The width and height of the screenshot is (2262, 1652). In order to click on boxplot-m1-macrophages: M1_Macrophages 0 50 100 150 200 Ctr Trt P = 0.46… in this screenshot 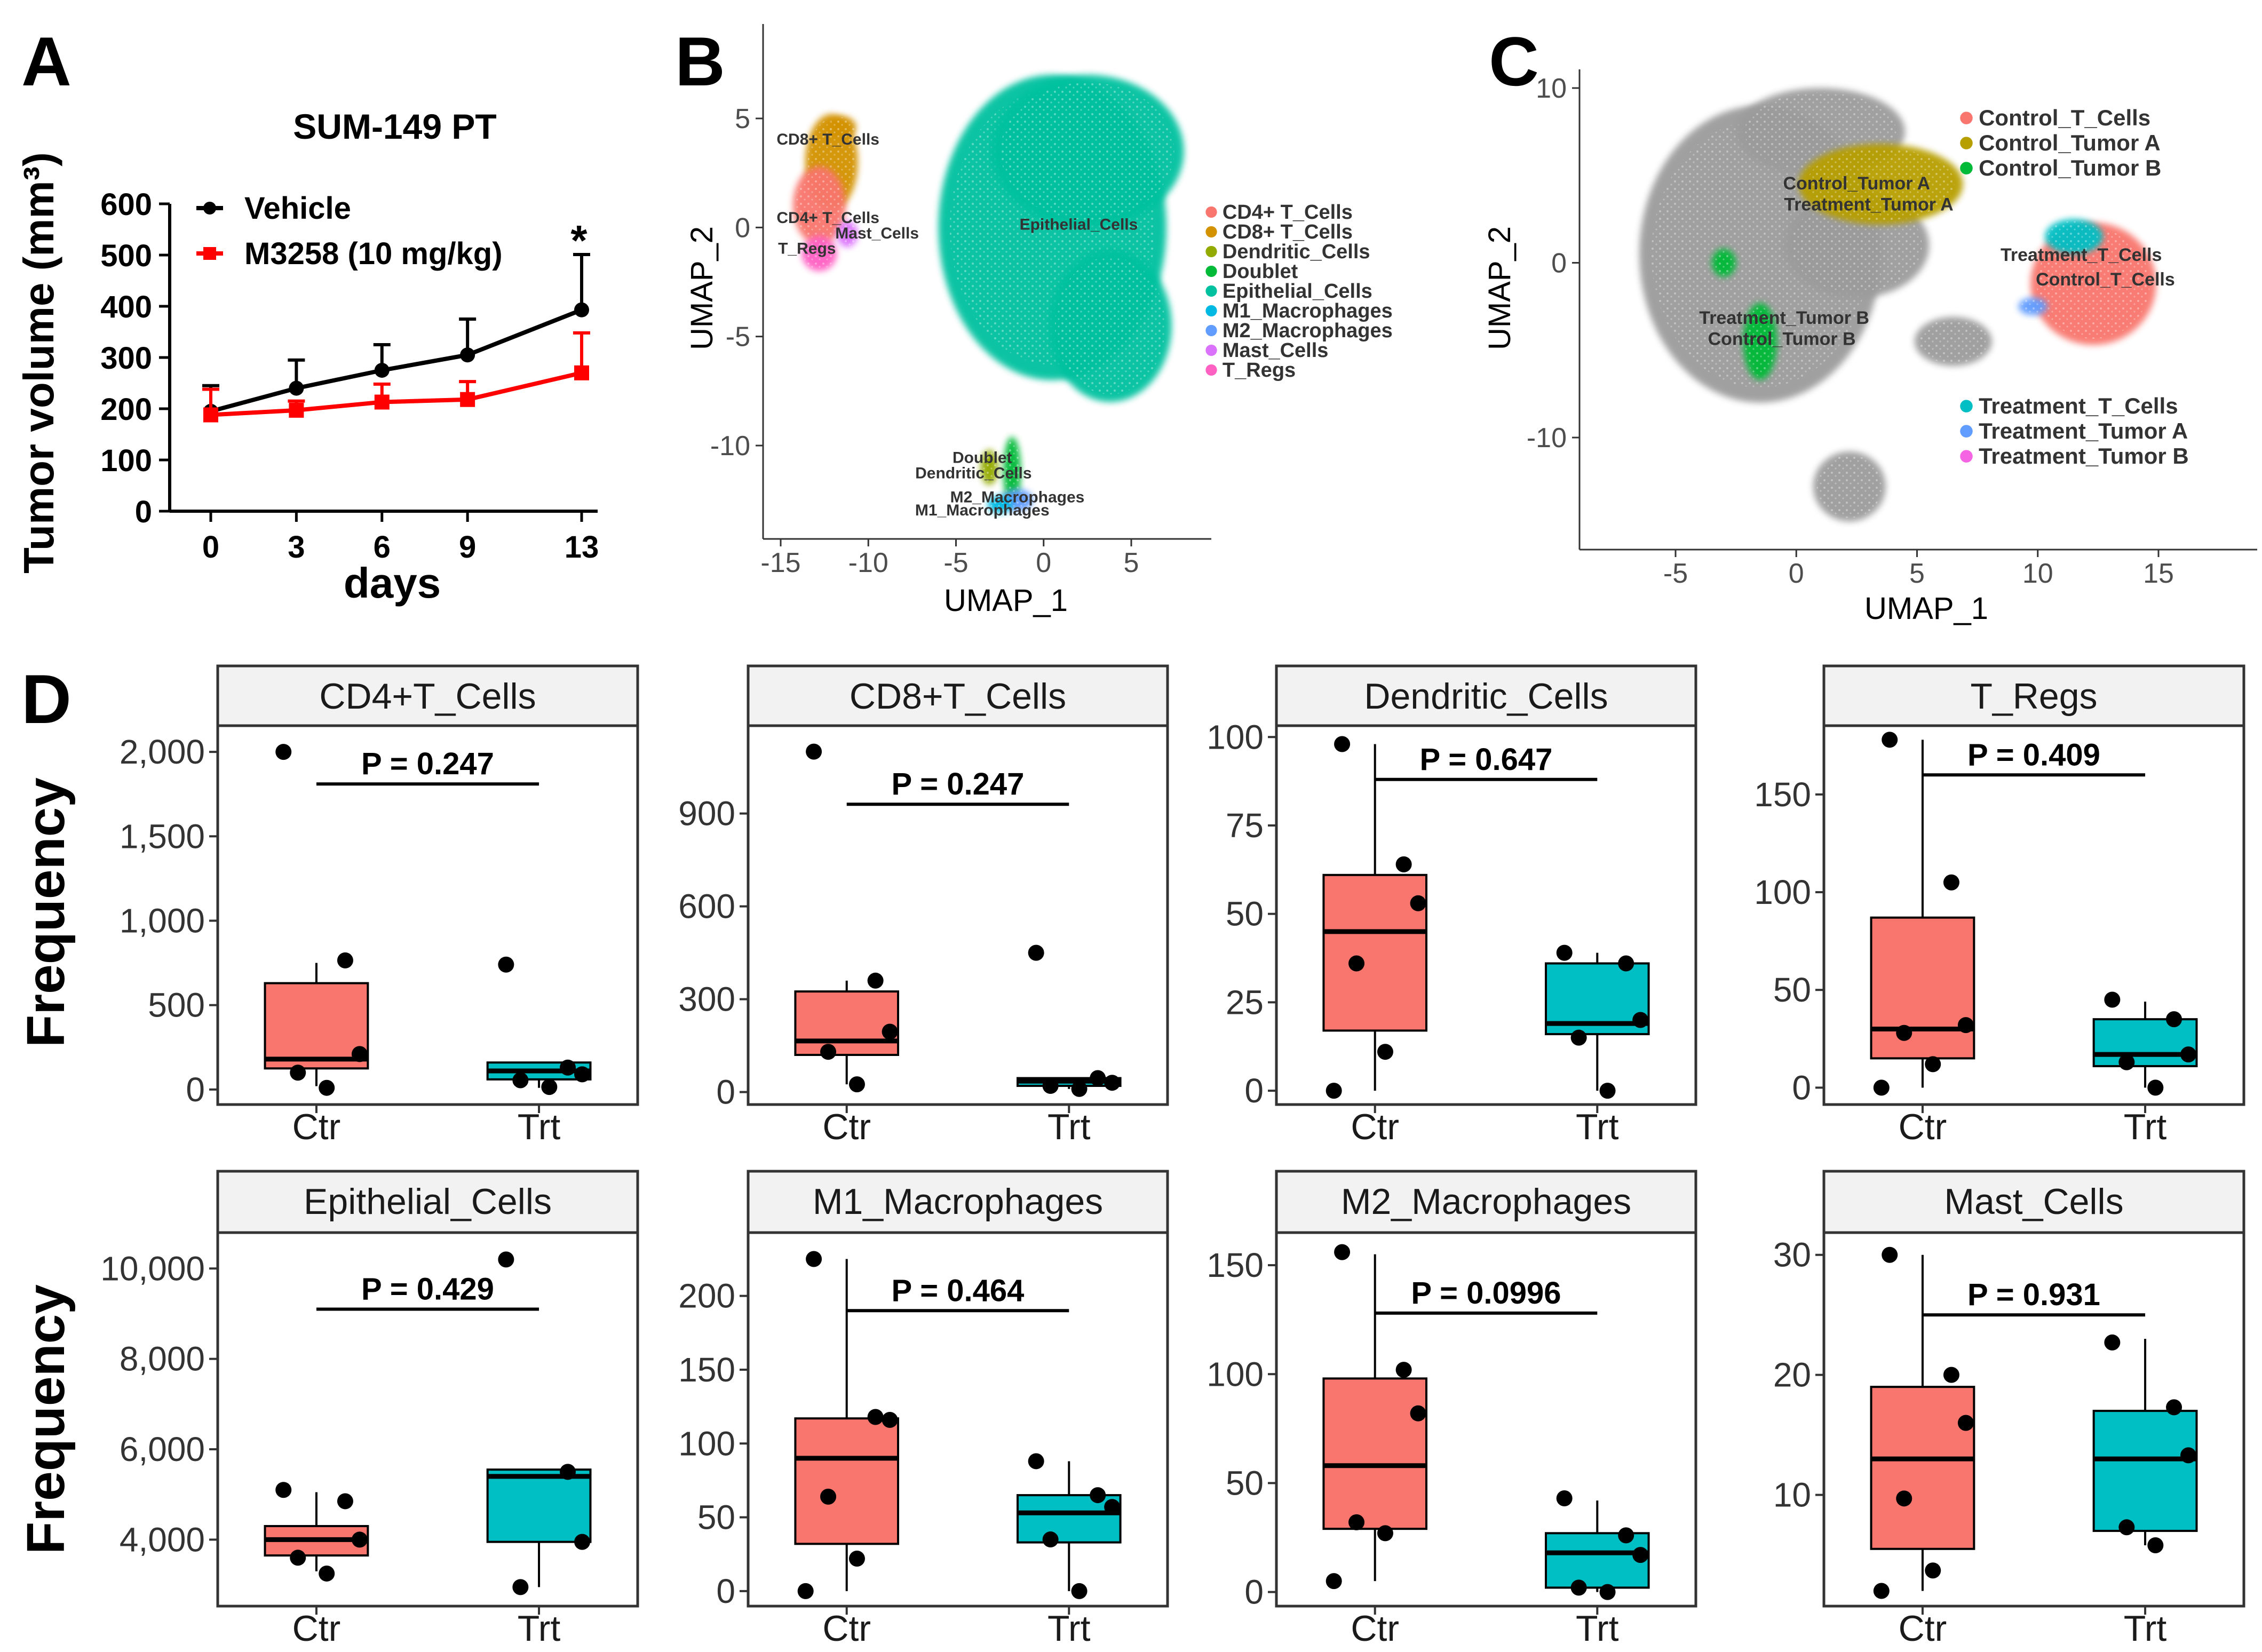, I will do `click(923, 1409)`.